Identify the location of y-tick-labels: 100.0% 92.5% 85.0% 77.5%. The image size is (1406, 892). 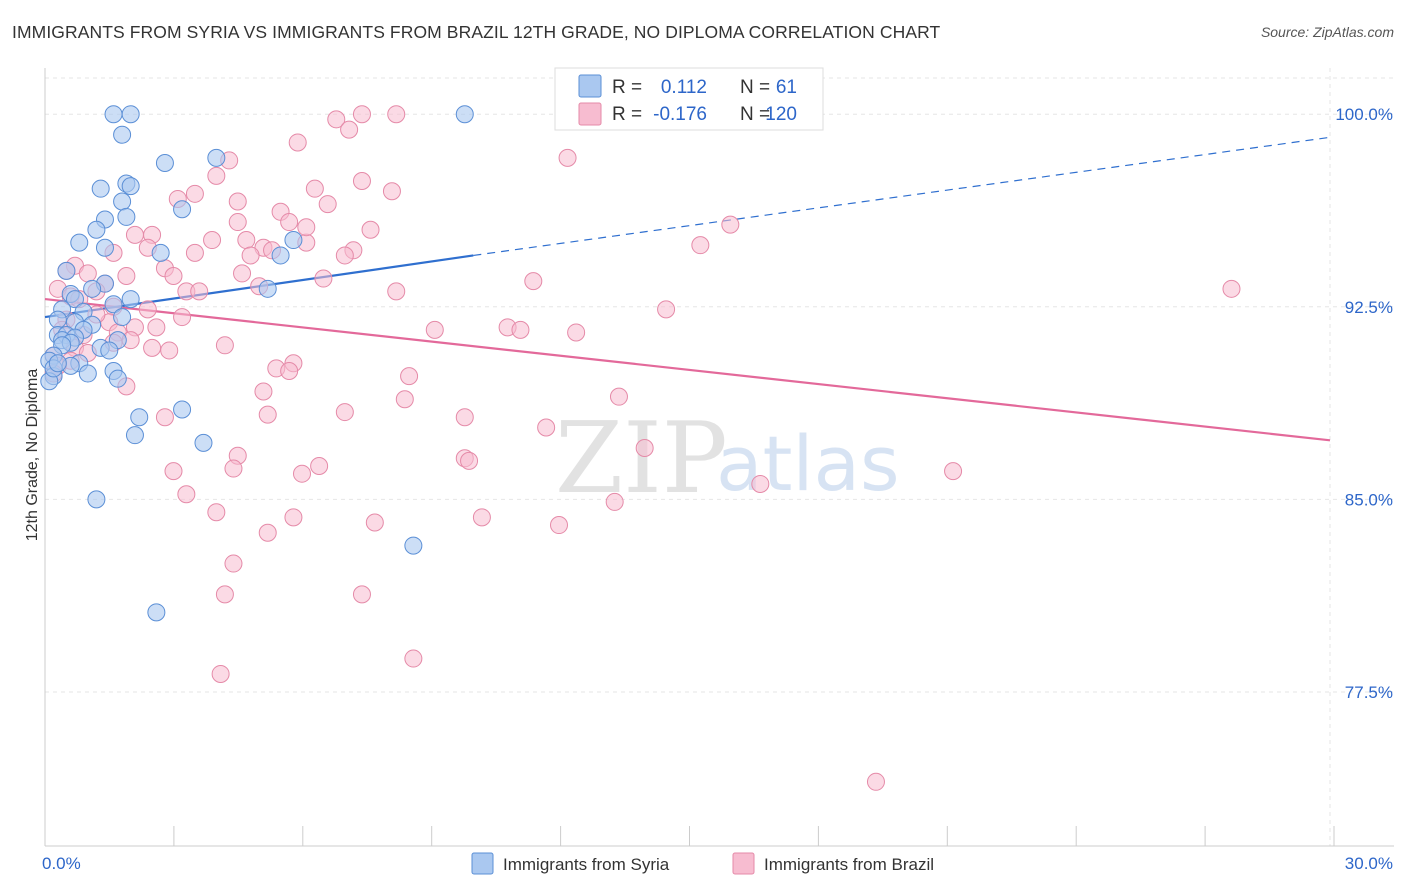
(1364, 403).